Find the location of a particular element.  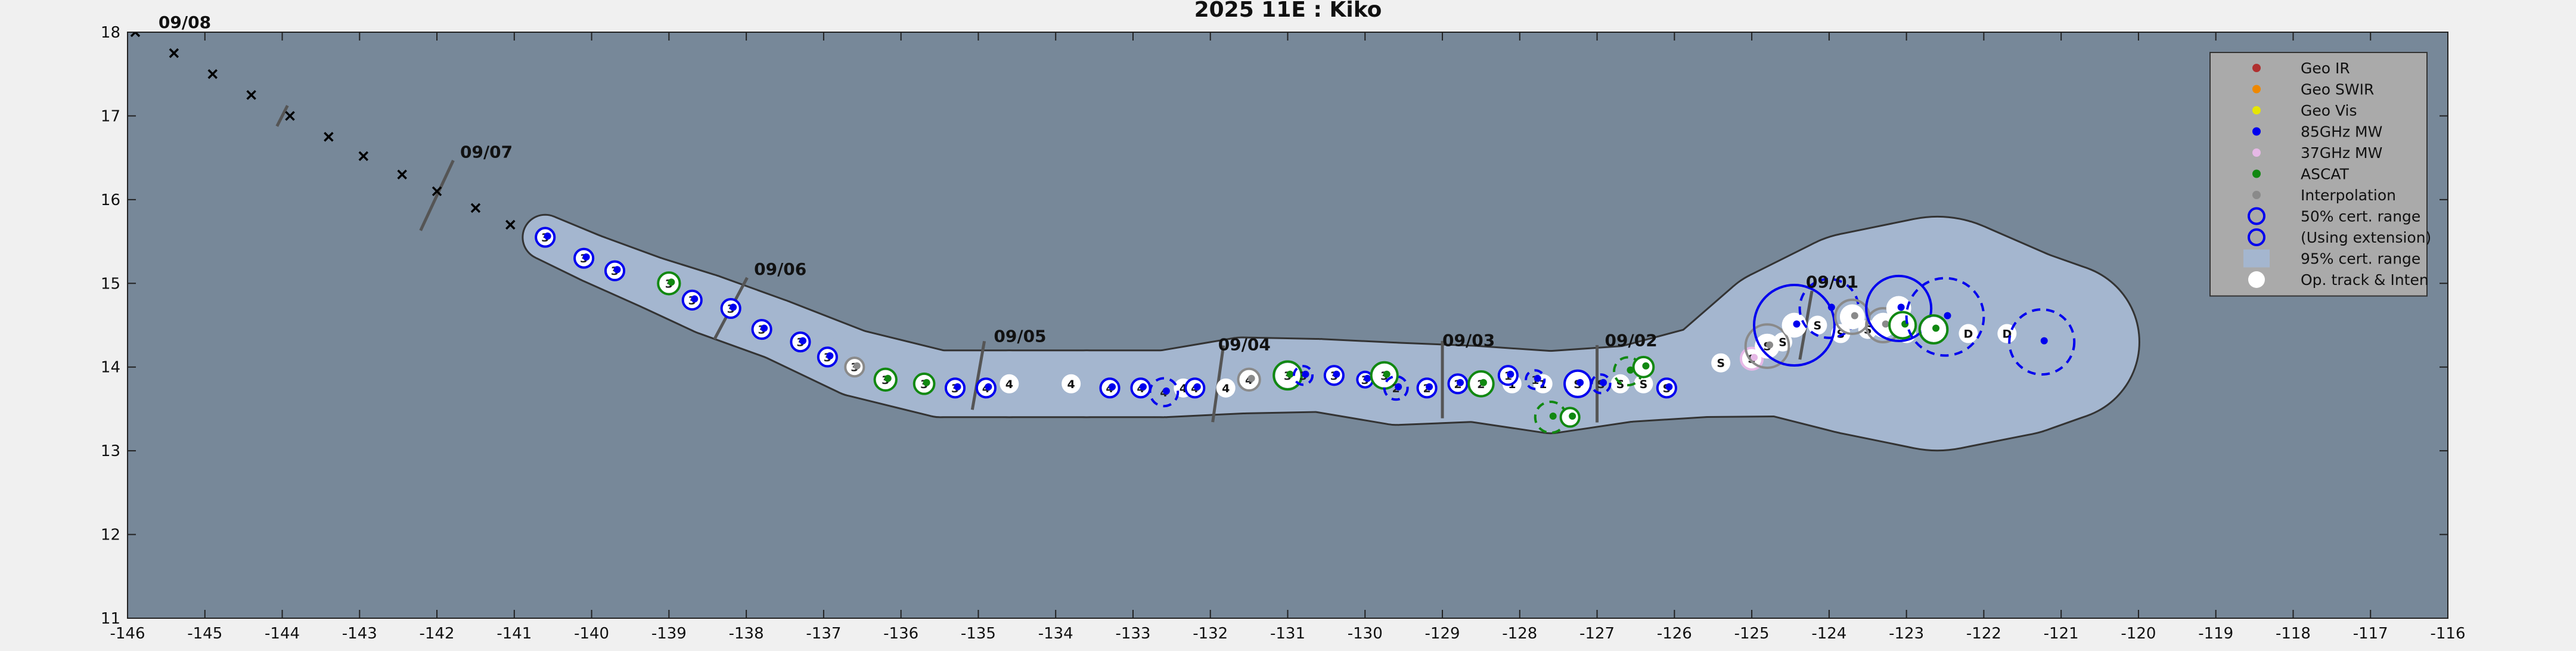

legend-label: Op. track & Inten is located at coordinates (2365, 280).